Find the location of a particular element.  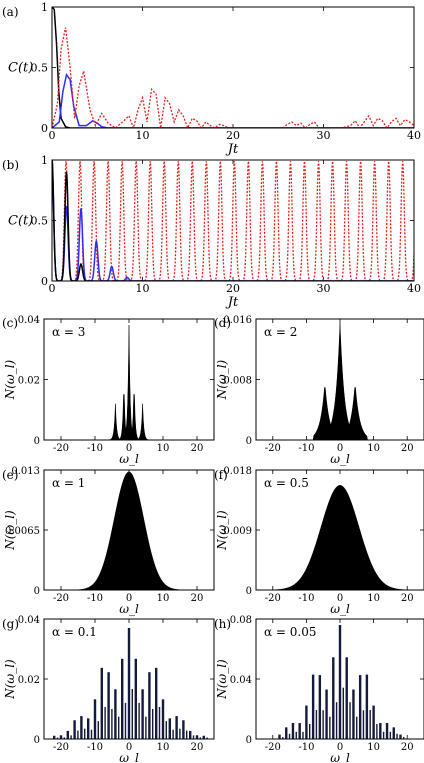

x-tick-label: 40 is located at coordinates (414, 288).